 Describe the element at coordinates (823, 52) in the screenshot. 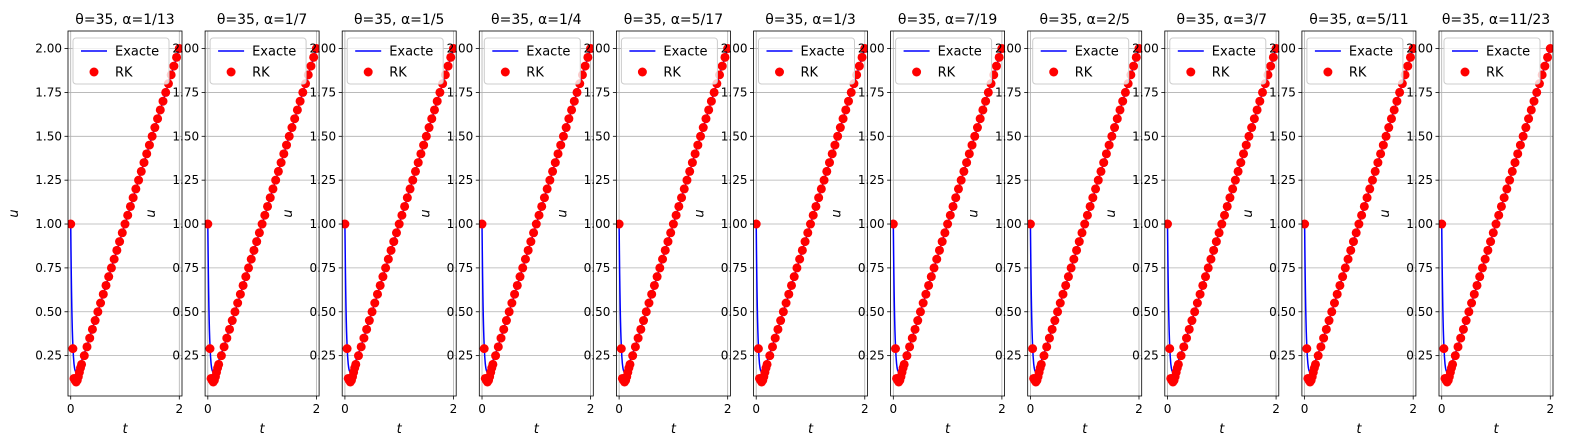

I see `legend-exacte-label: Exacte` at that location.